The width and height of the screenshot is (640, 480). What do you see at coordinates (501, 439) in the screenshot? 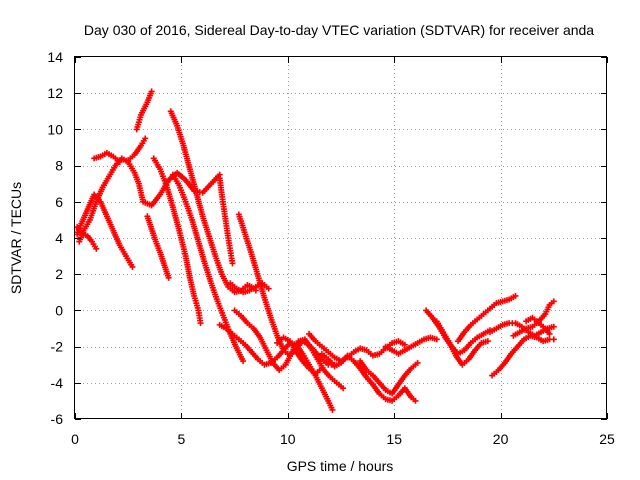
I see `x-tick-label: 20` at bounding box center [501, 439].